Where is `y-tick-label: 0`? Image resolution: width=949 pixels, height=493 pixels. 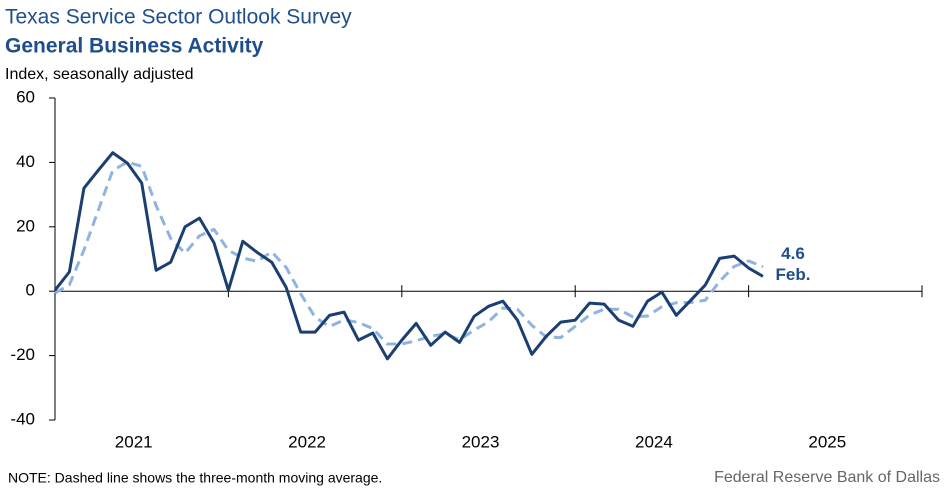 y-tick-label: 0 is located at coordinates (30, 290).